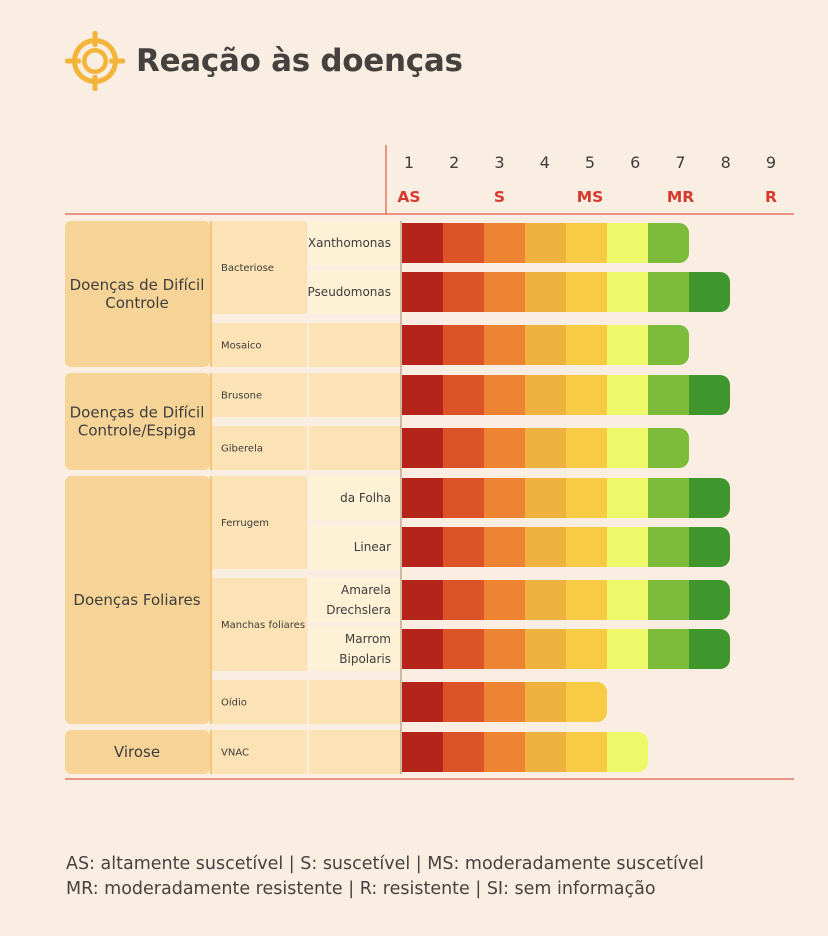  What do you see at coordinates (263, 625) in the screenshot?
I see `sub-group-label: Manchas foliares` at bounding box center [263, 625].